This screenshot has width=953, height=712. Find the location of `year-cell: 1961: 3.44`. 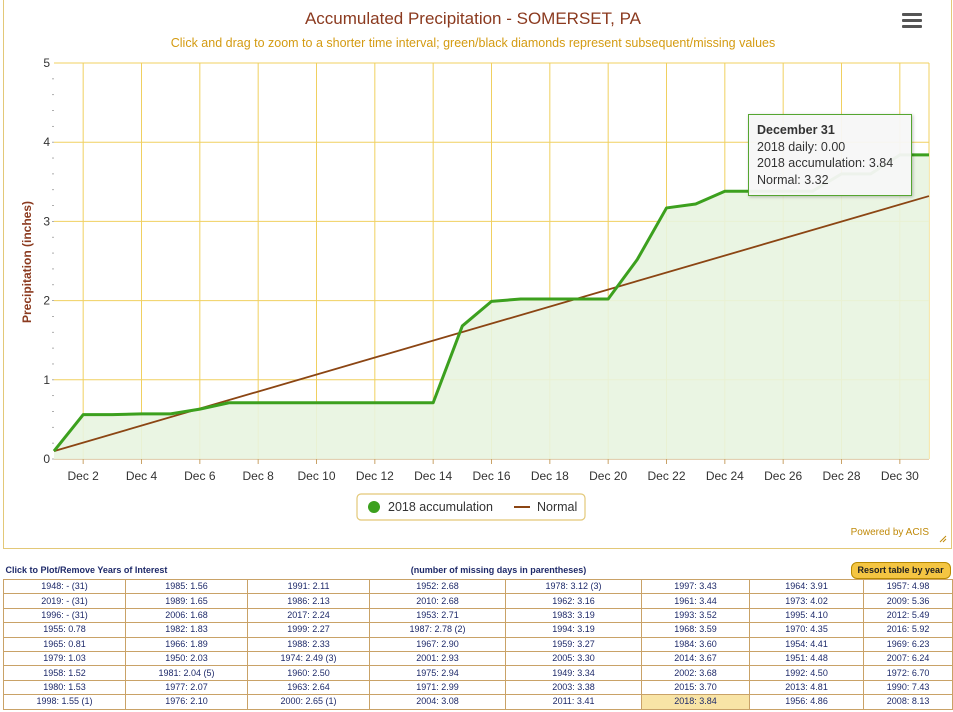

year-cell: 1961: 3.44 is located at coordinates (696, 601).